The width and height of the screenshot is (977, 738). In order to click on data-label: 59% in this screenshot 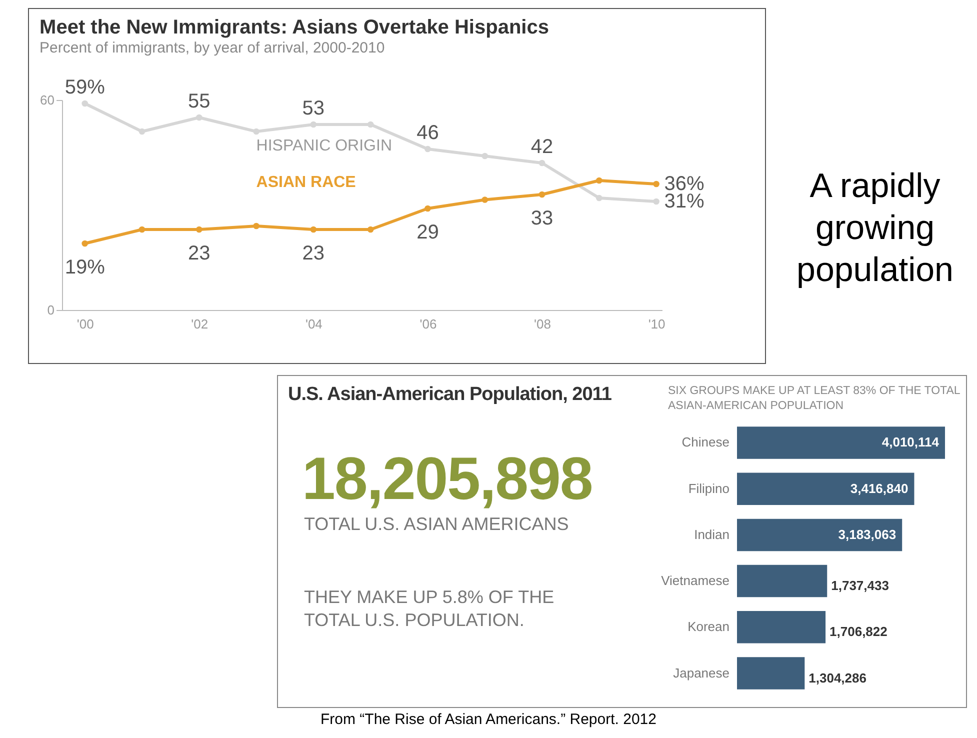, I will do `click(85, 87)`.